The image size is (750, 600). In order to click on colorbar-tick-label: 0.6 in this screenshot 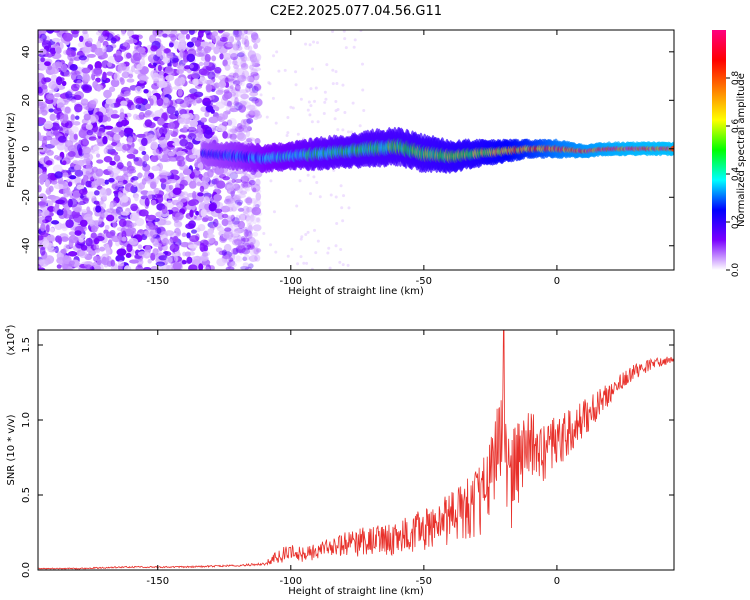, I will do `click(736, 126)`.